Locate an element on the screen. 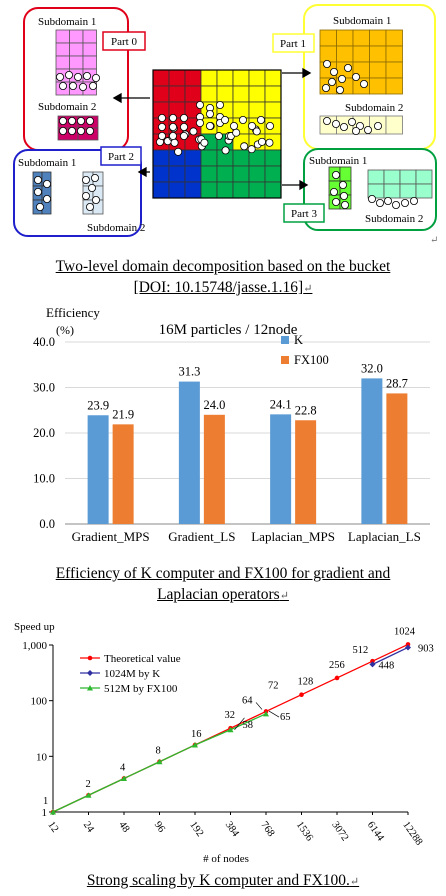 This screenshot has width=446, height=896. domain-outline is located at coordinates (217, 134).